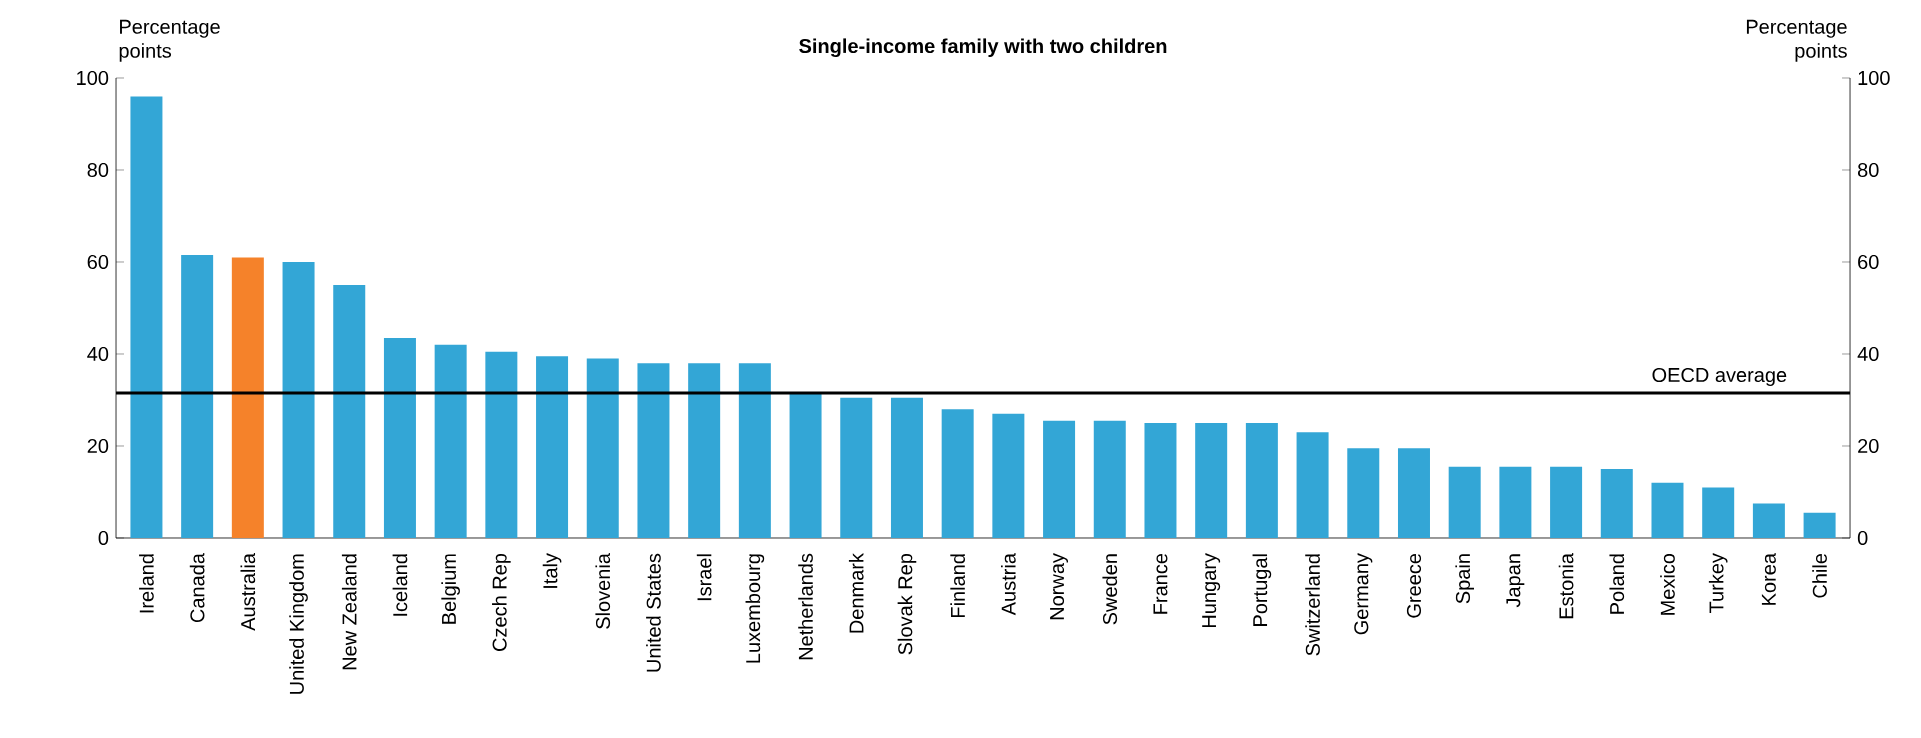  Describe the element at coordinates (248, 592) in the screenshot. I see `x-tick-label: Australia` at that location.